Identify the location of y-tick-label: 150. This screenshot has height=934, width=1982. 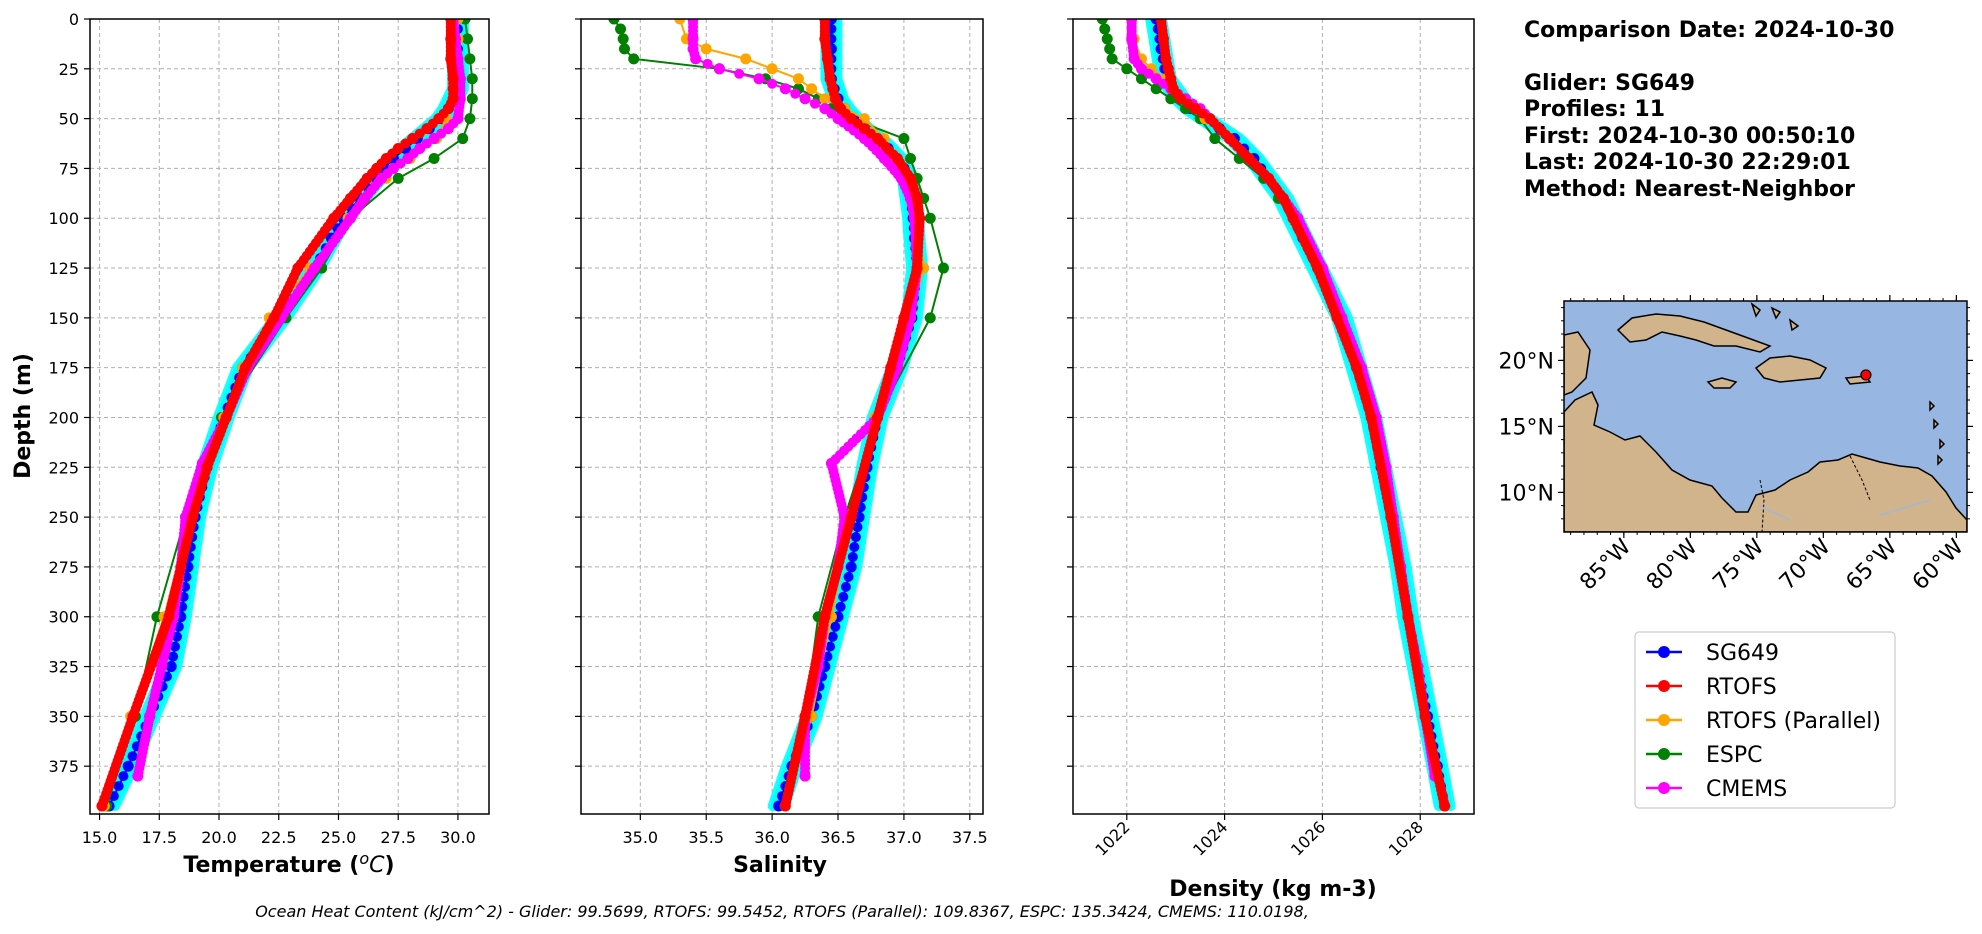
(63, 318).